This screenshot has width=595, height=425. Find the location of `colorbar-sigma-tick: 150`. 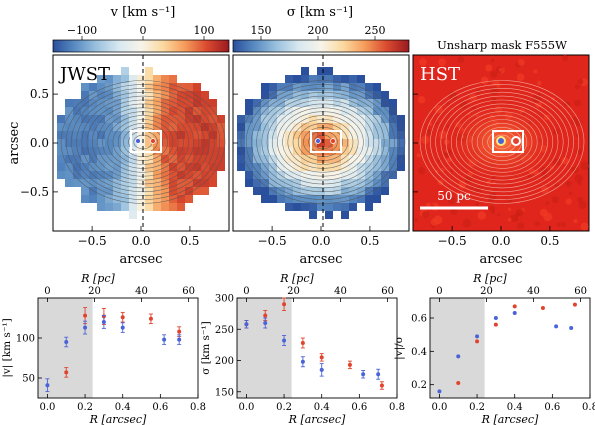

colorbar-sigma-tick: 150 is located at coordinates (261, 30).